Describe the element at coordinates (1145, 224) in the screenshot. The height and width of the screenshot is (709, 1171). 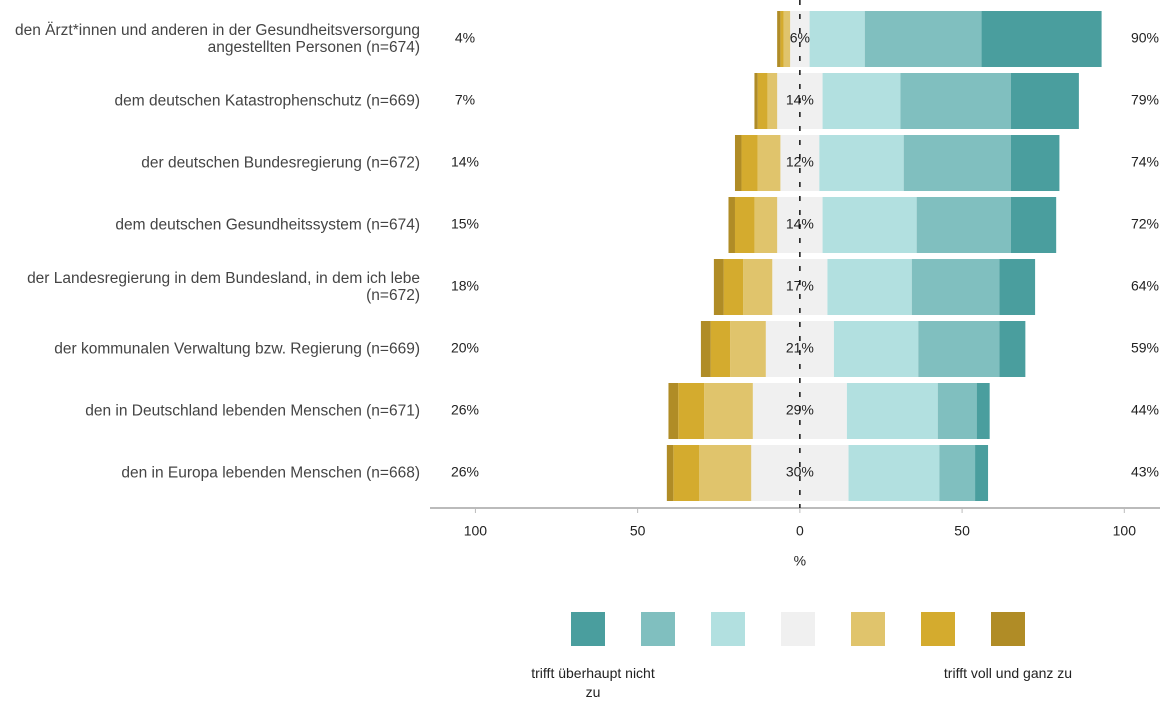
I see `right-total-label: 72%` at that location.